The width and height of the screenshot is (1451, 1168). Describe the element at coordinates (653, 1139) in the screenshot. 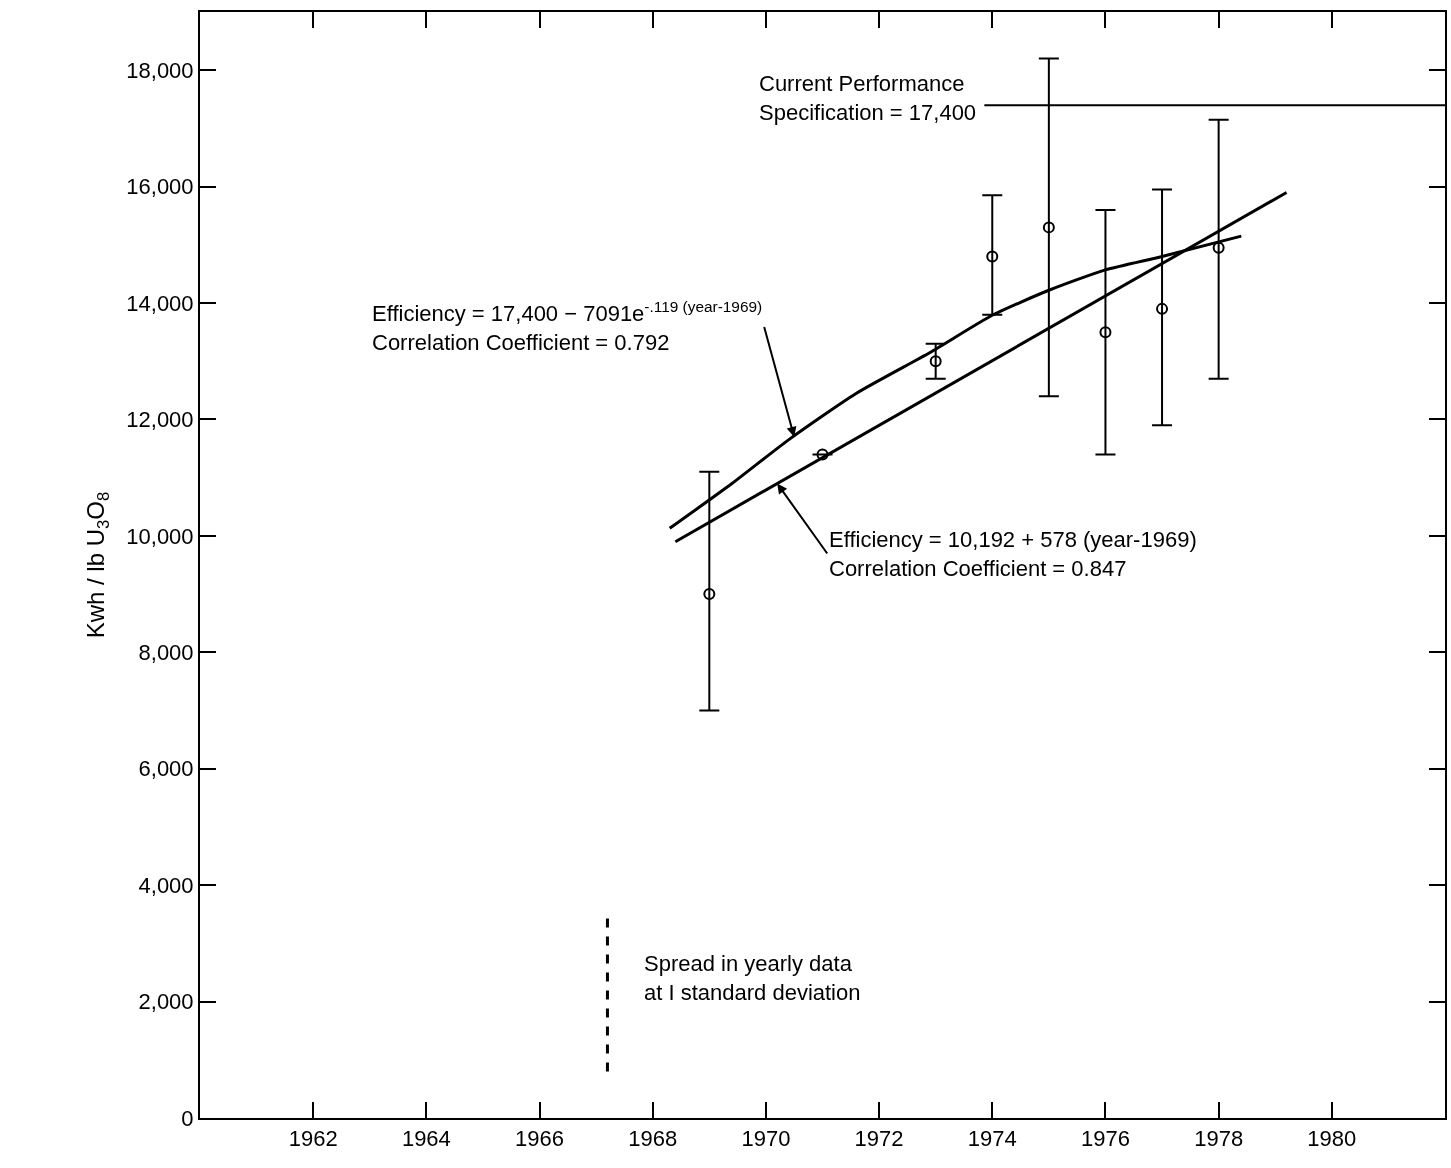

I see `x-tick-label: 1968` at that location.